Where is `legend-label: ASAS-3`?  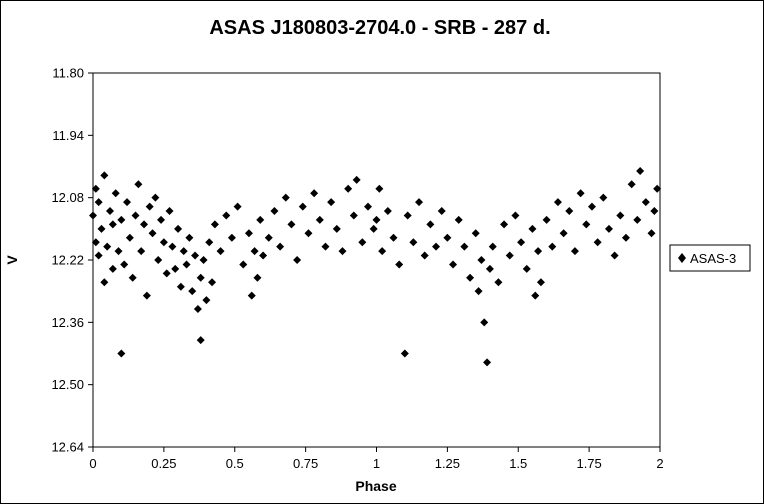 legend-label: ASAS-3 is located at coordinates (713, 258).